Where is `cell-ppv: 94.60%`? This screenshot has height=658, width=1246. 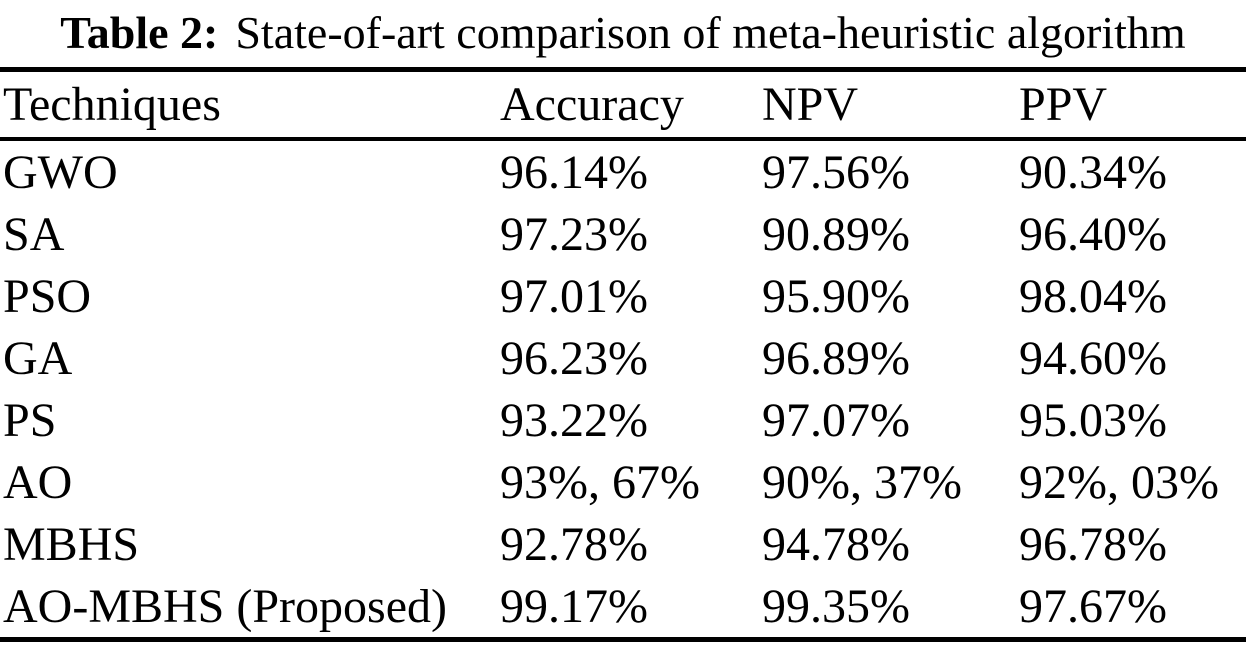 cell-ppv: 94.60% is located at coordinates (1093, 358).